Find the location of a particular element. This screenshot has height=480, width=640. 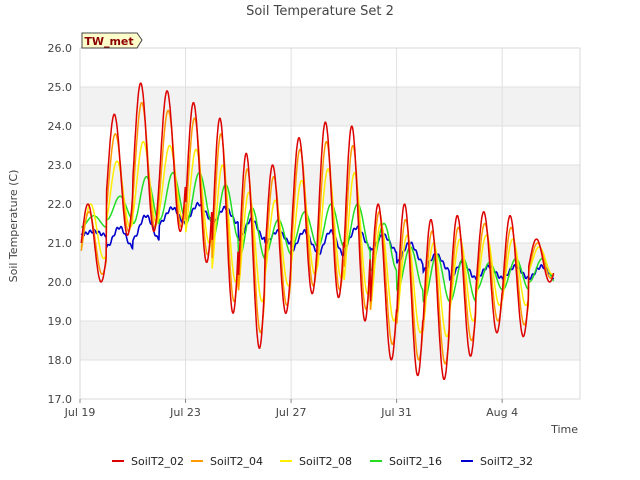

legend-label: SoilT2_02 is located at coordinates (157, 461).